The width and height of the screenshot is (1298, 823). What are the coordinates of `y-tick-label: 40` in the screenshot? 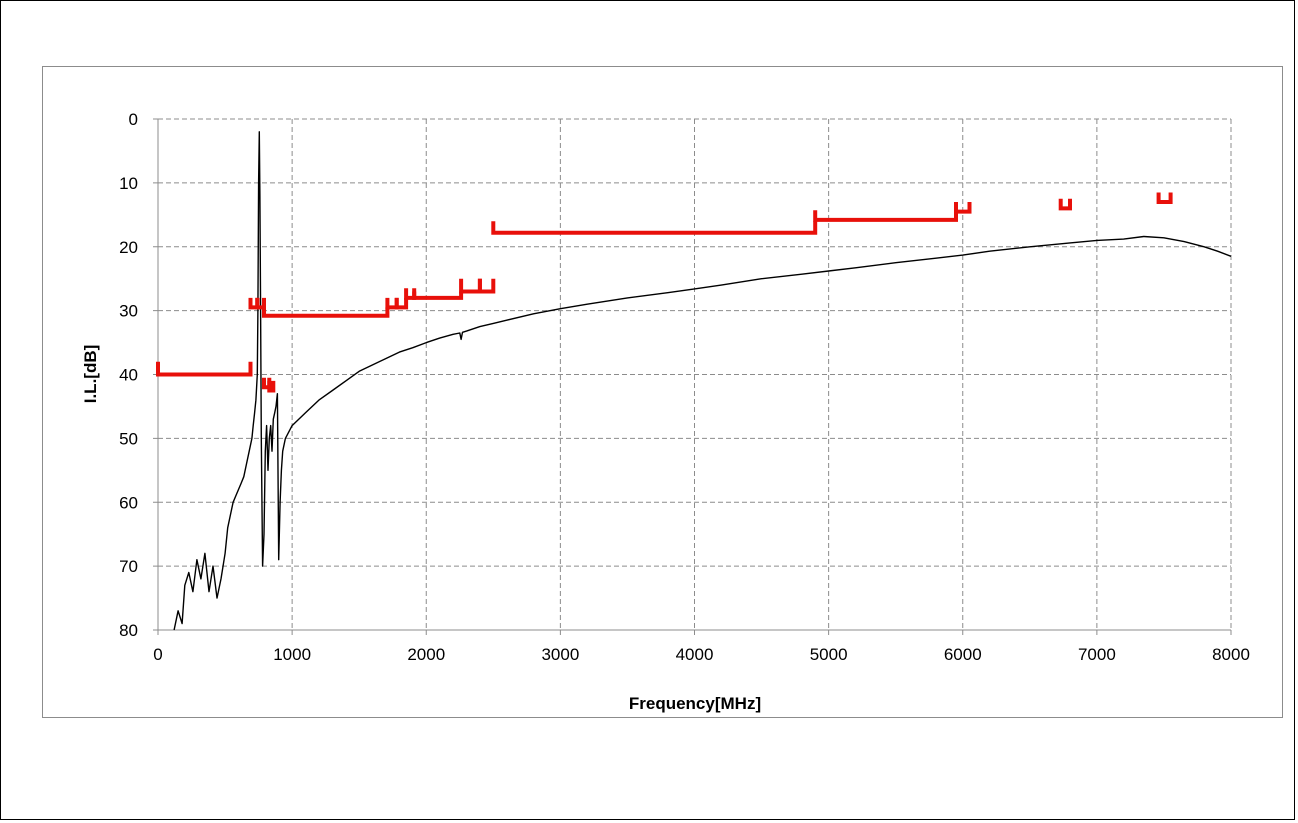 It's located at (128, 375).